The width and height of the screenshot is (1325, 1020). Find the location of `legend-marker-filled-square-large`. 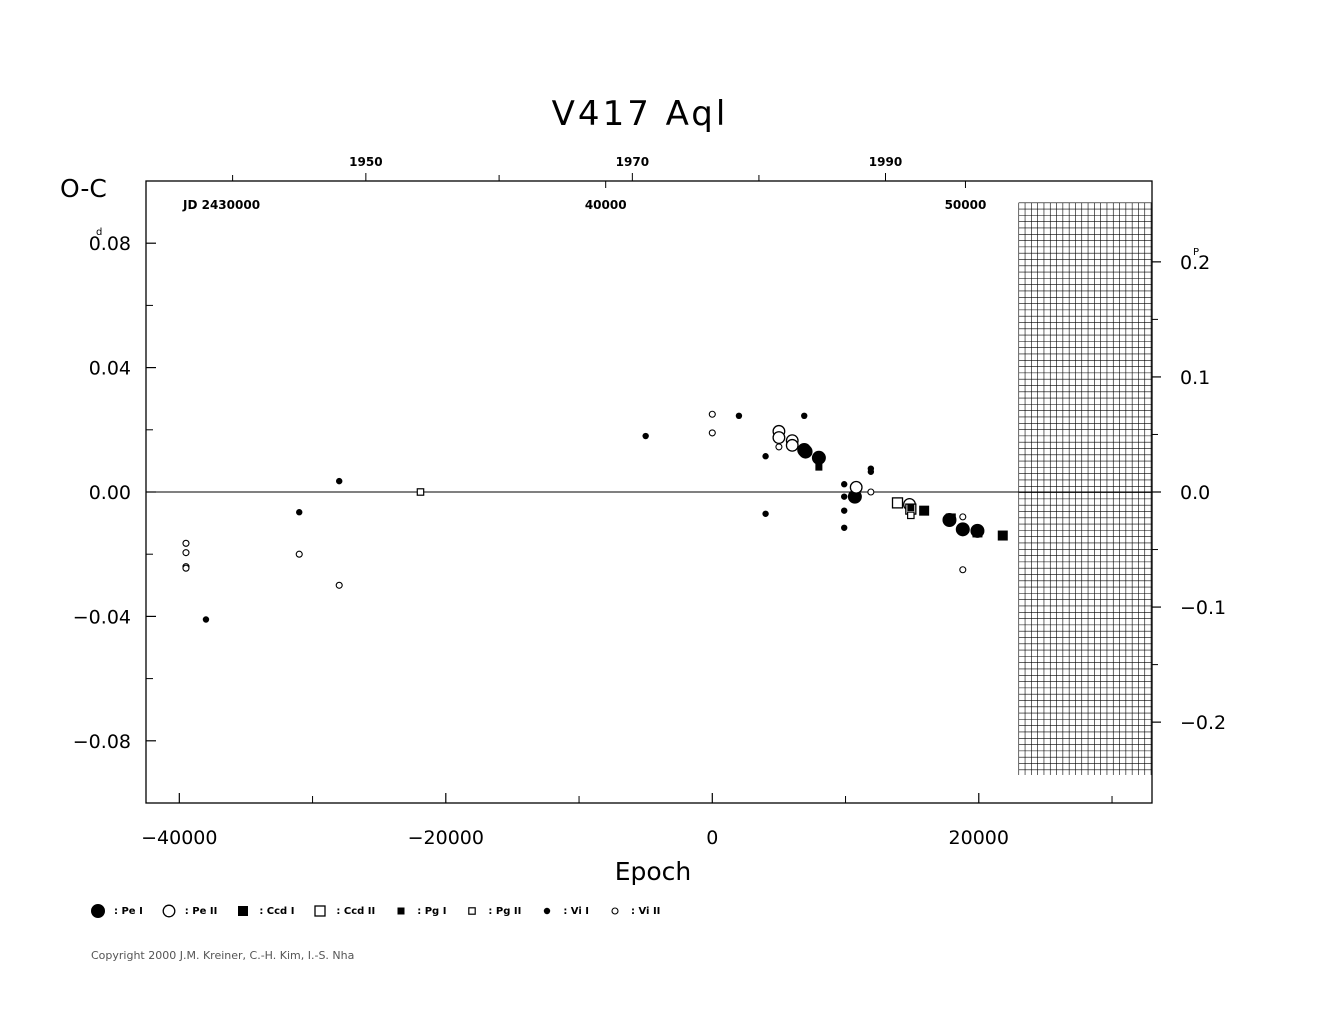

legend-marker-filled-square-large is located at coordinates (243, 911).